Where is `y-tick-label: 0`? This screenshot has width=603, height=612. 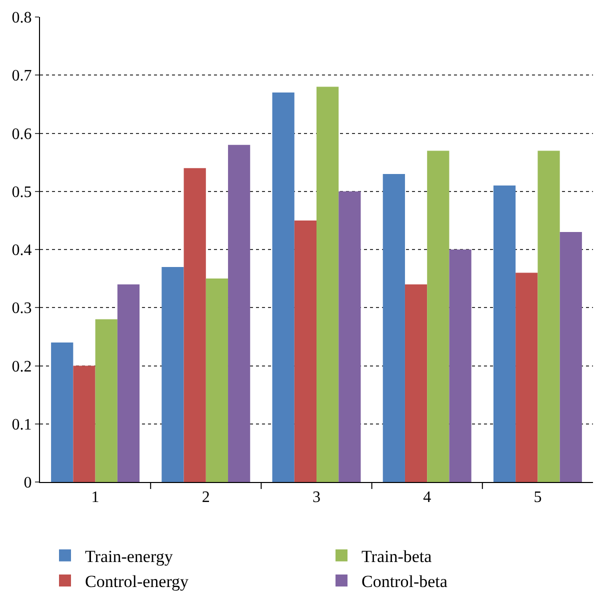
y-tick-label: 0 is located at coordinates (28, 483).